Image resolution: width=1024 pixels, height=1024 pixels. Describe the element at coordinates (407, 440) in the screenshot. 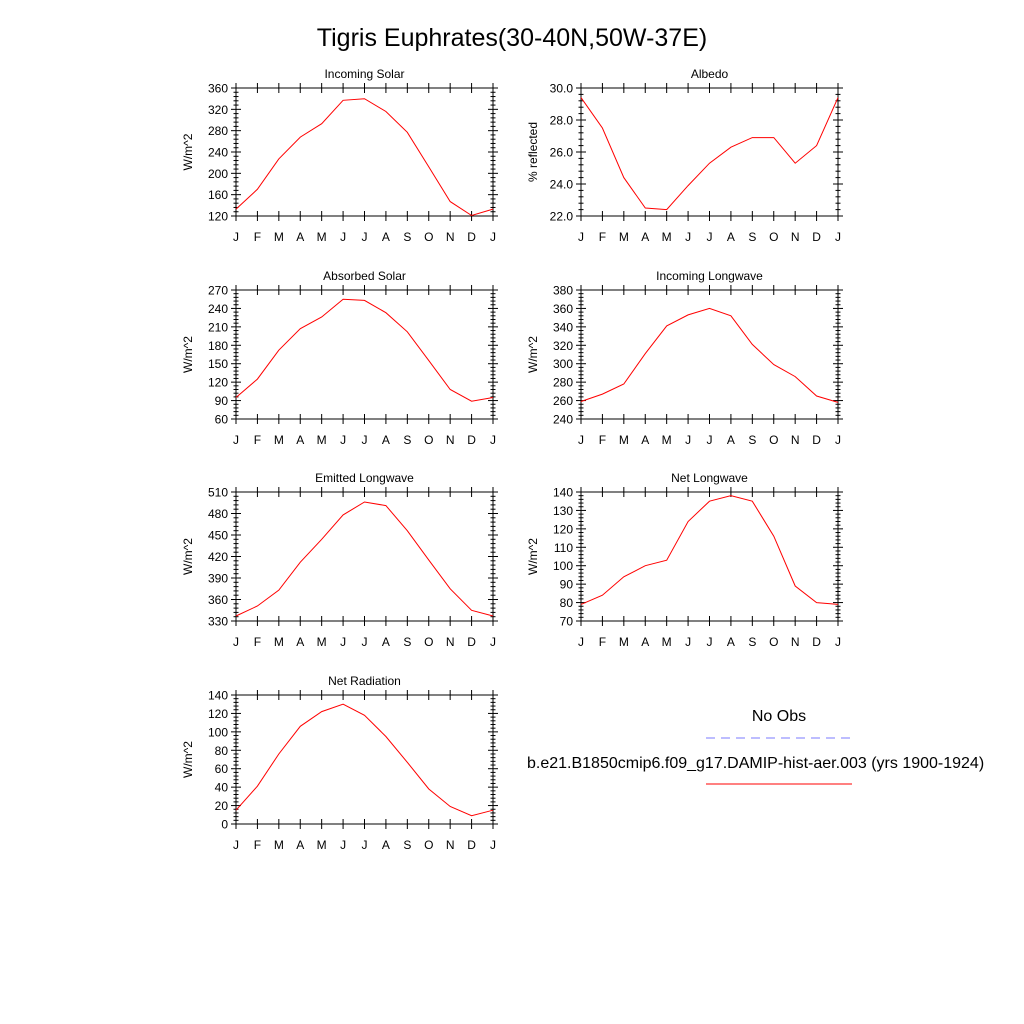

I see `panel-3-xtick-label: S` at that location.